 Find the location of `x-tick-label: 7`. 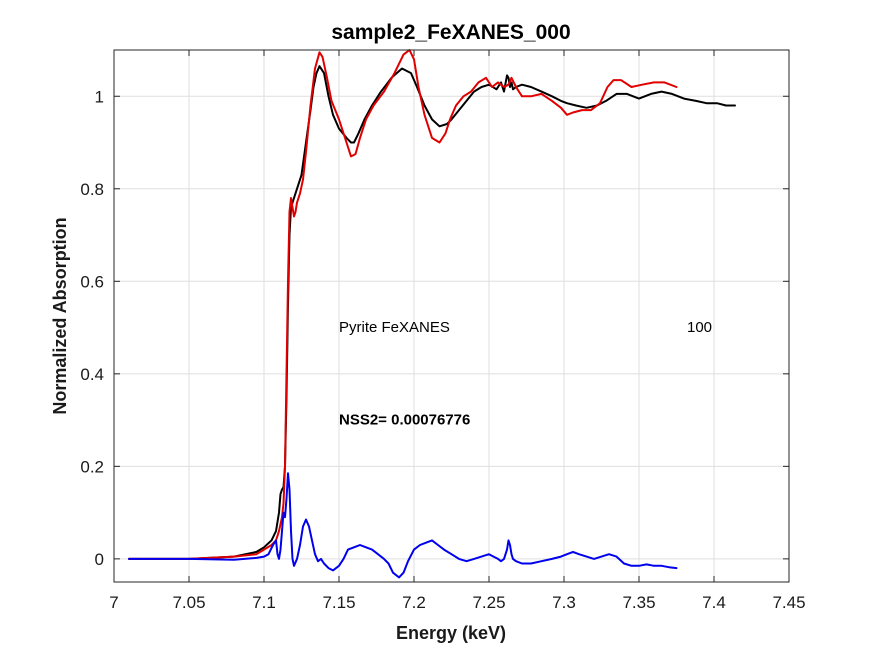

x-tick-label: 7 is located at coordinates (113, 602).